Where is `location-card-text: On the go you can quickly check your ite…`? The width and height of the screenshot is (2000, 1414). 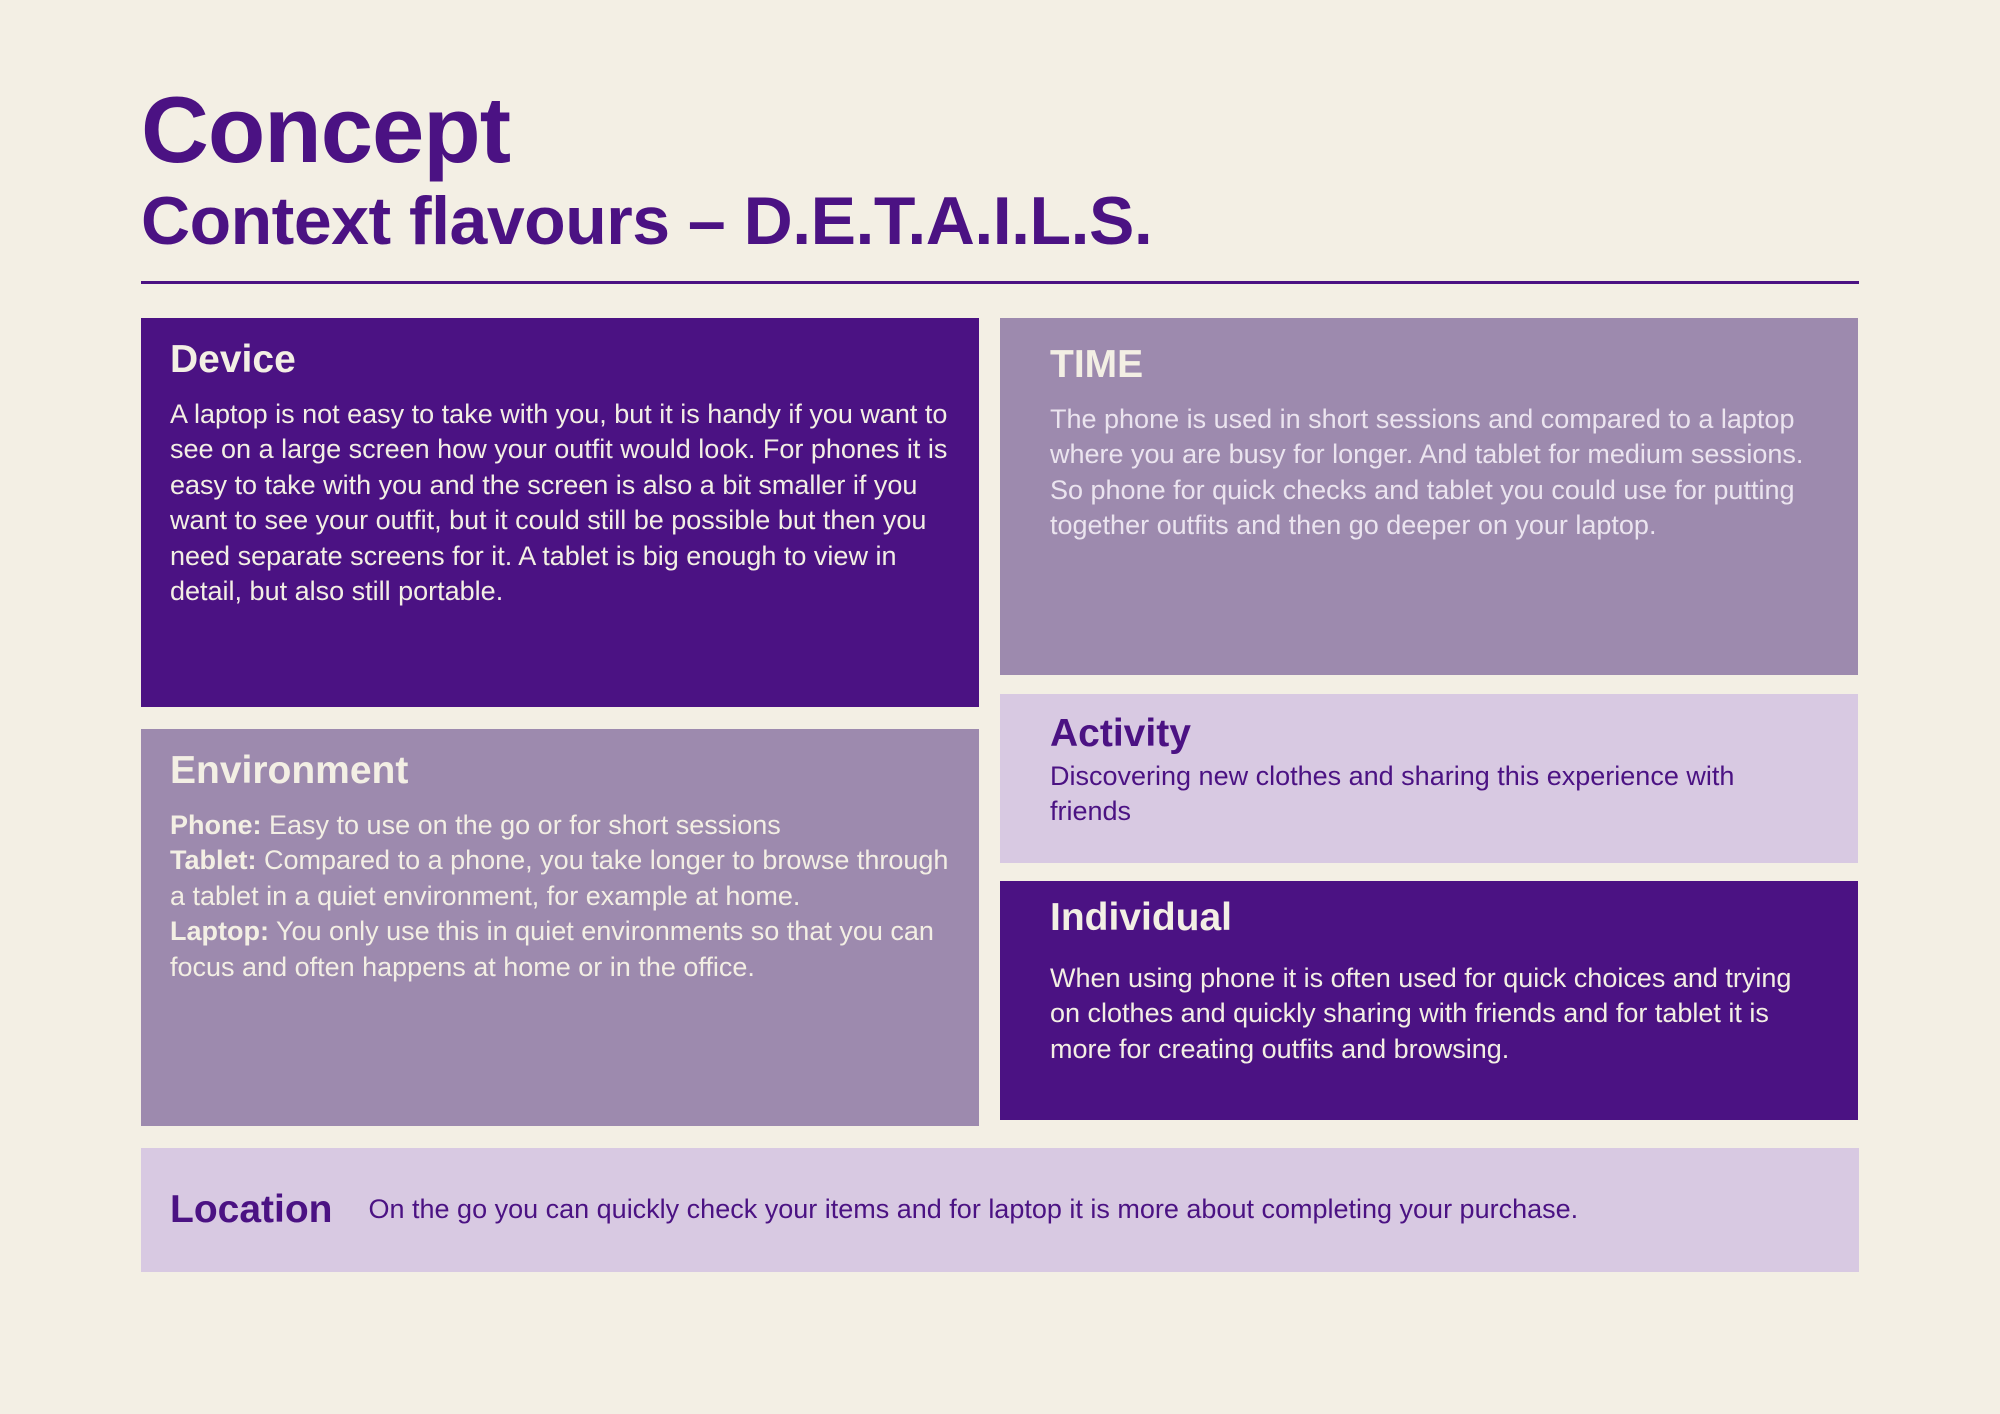 location-card-text: On the go you can quickly check your ite… is located at coordinates (973, 1209).